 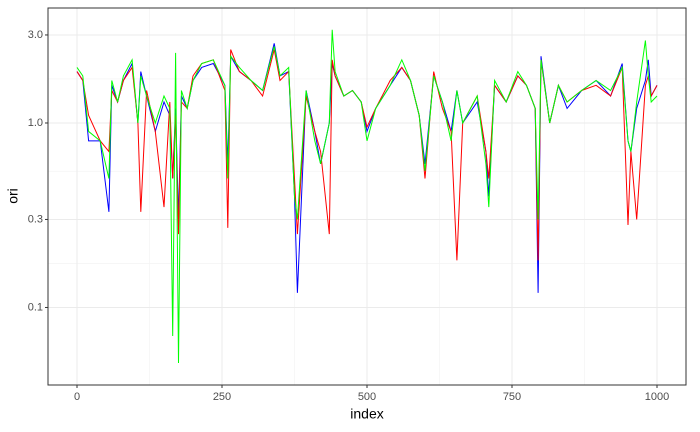 What do you see at coordinates (35, 307) in the screenshot?
I see `y-tick-label: 0.1` at bounding box center [35, 307].